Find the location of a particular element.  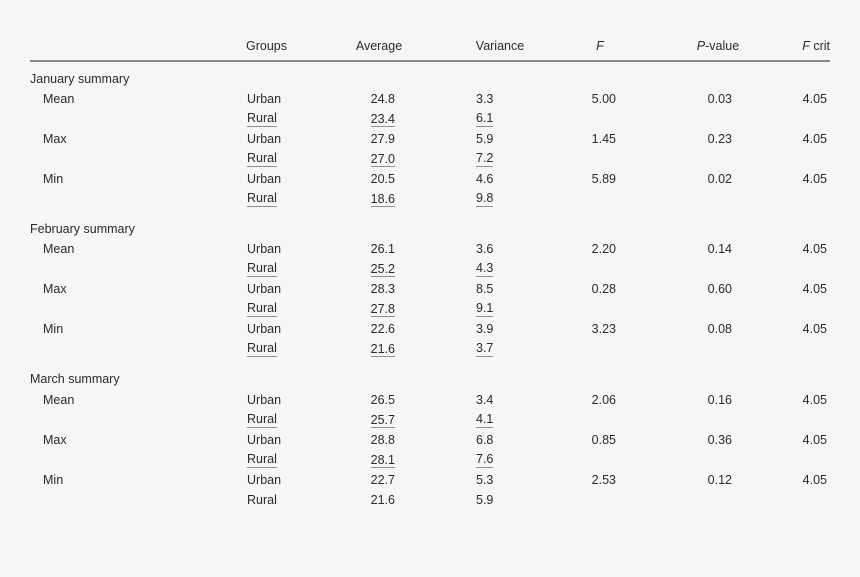

average-value: 23.4 is located at coordinates (382, 119).